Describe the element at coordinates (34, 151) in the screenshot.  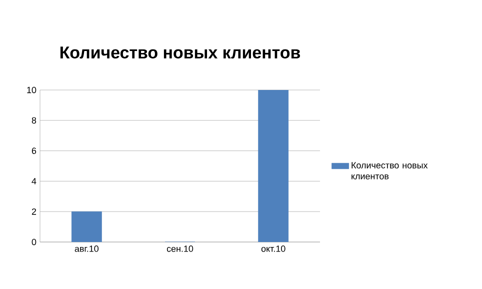
I see `y-tick-label: 6` at that location.